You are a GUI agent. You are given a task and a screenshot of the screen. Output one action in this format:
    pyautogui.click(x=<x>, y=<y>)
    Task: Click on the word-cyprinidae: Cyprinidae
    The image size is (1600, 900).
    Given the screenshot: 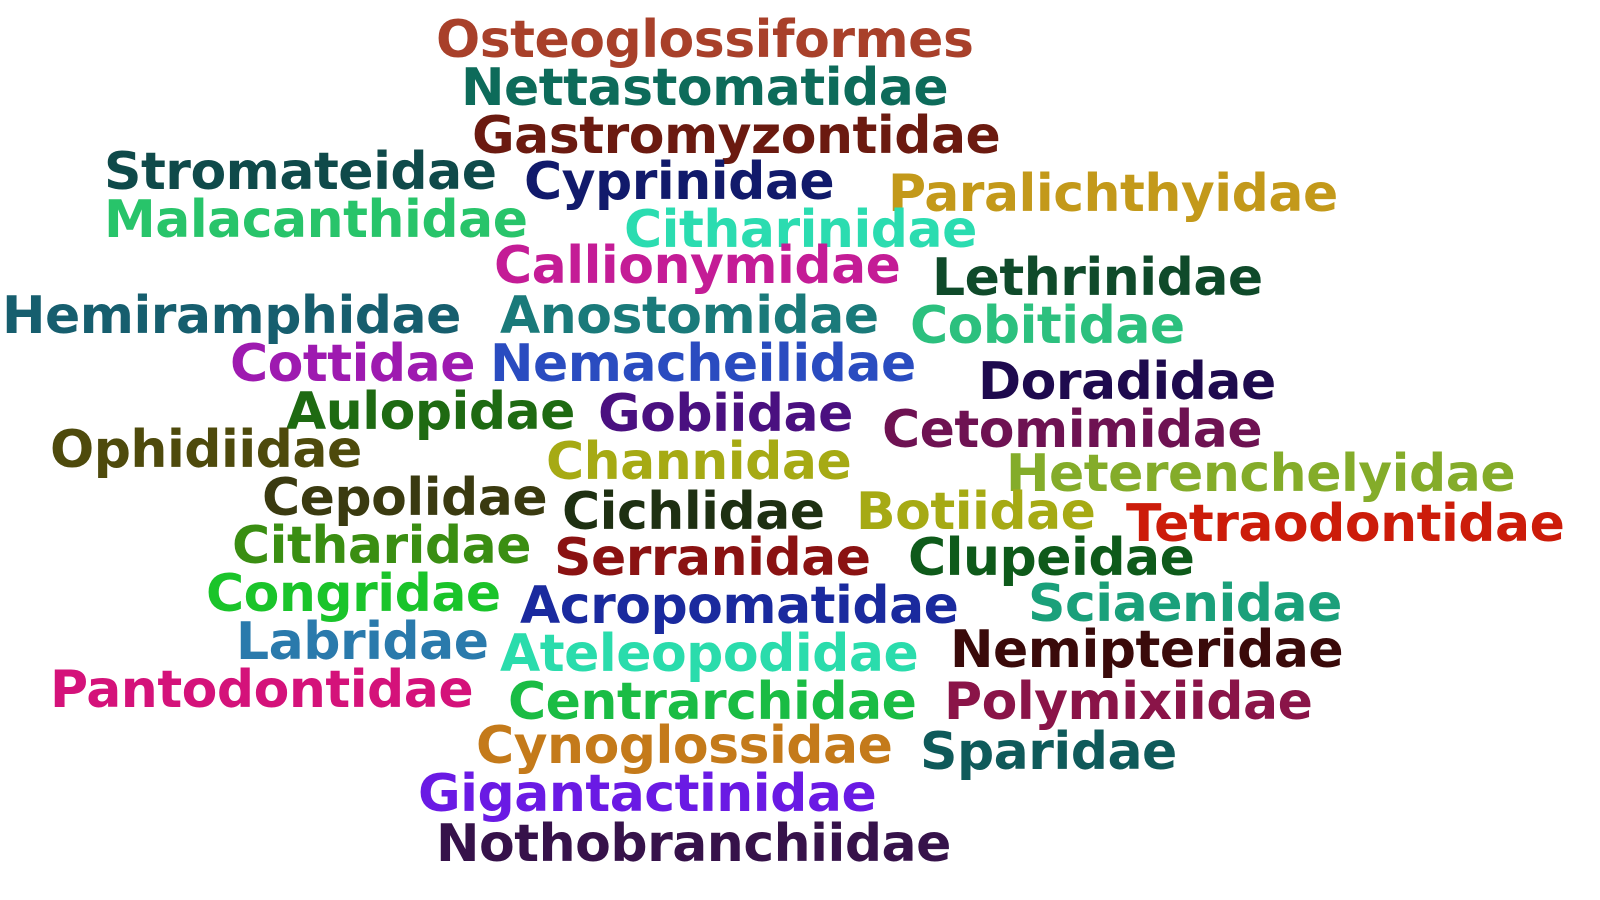 What is the action you would take?
    pyautogui.click(x=679, y=182)
    